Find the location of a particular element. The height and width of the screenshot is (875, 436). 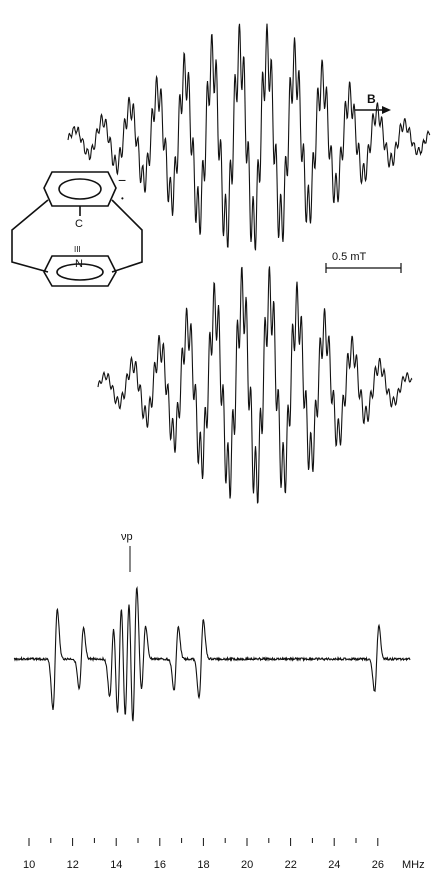

field-label: B is located at coordinates (371, 99).